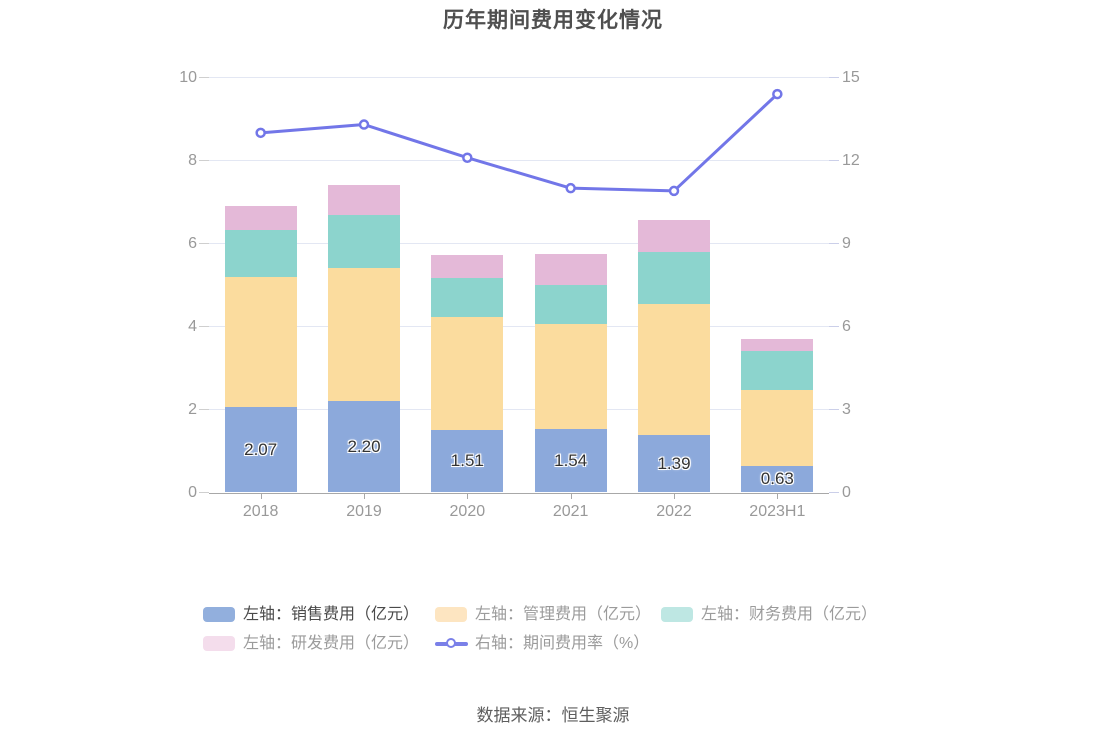  Describe the element at coordinates (467, 297) in the screenshot. I see `bar-segment-finance-2020` at that location.